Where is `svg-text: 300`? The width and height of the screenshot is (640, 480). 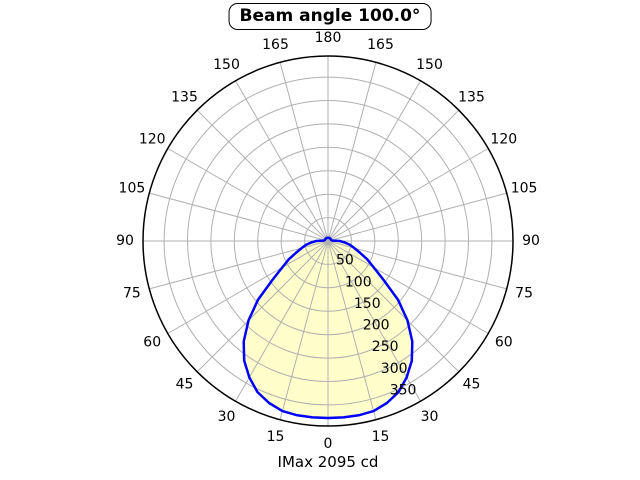
svg-text: 300 is located at coordinates (394, 369).